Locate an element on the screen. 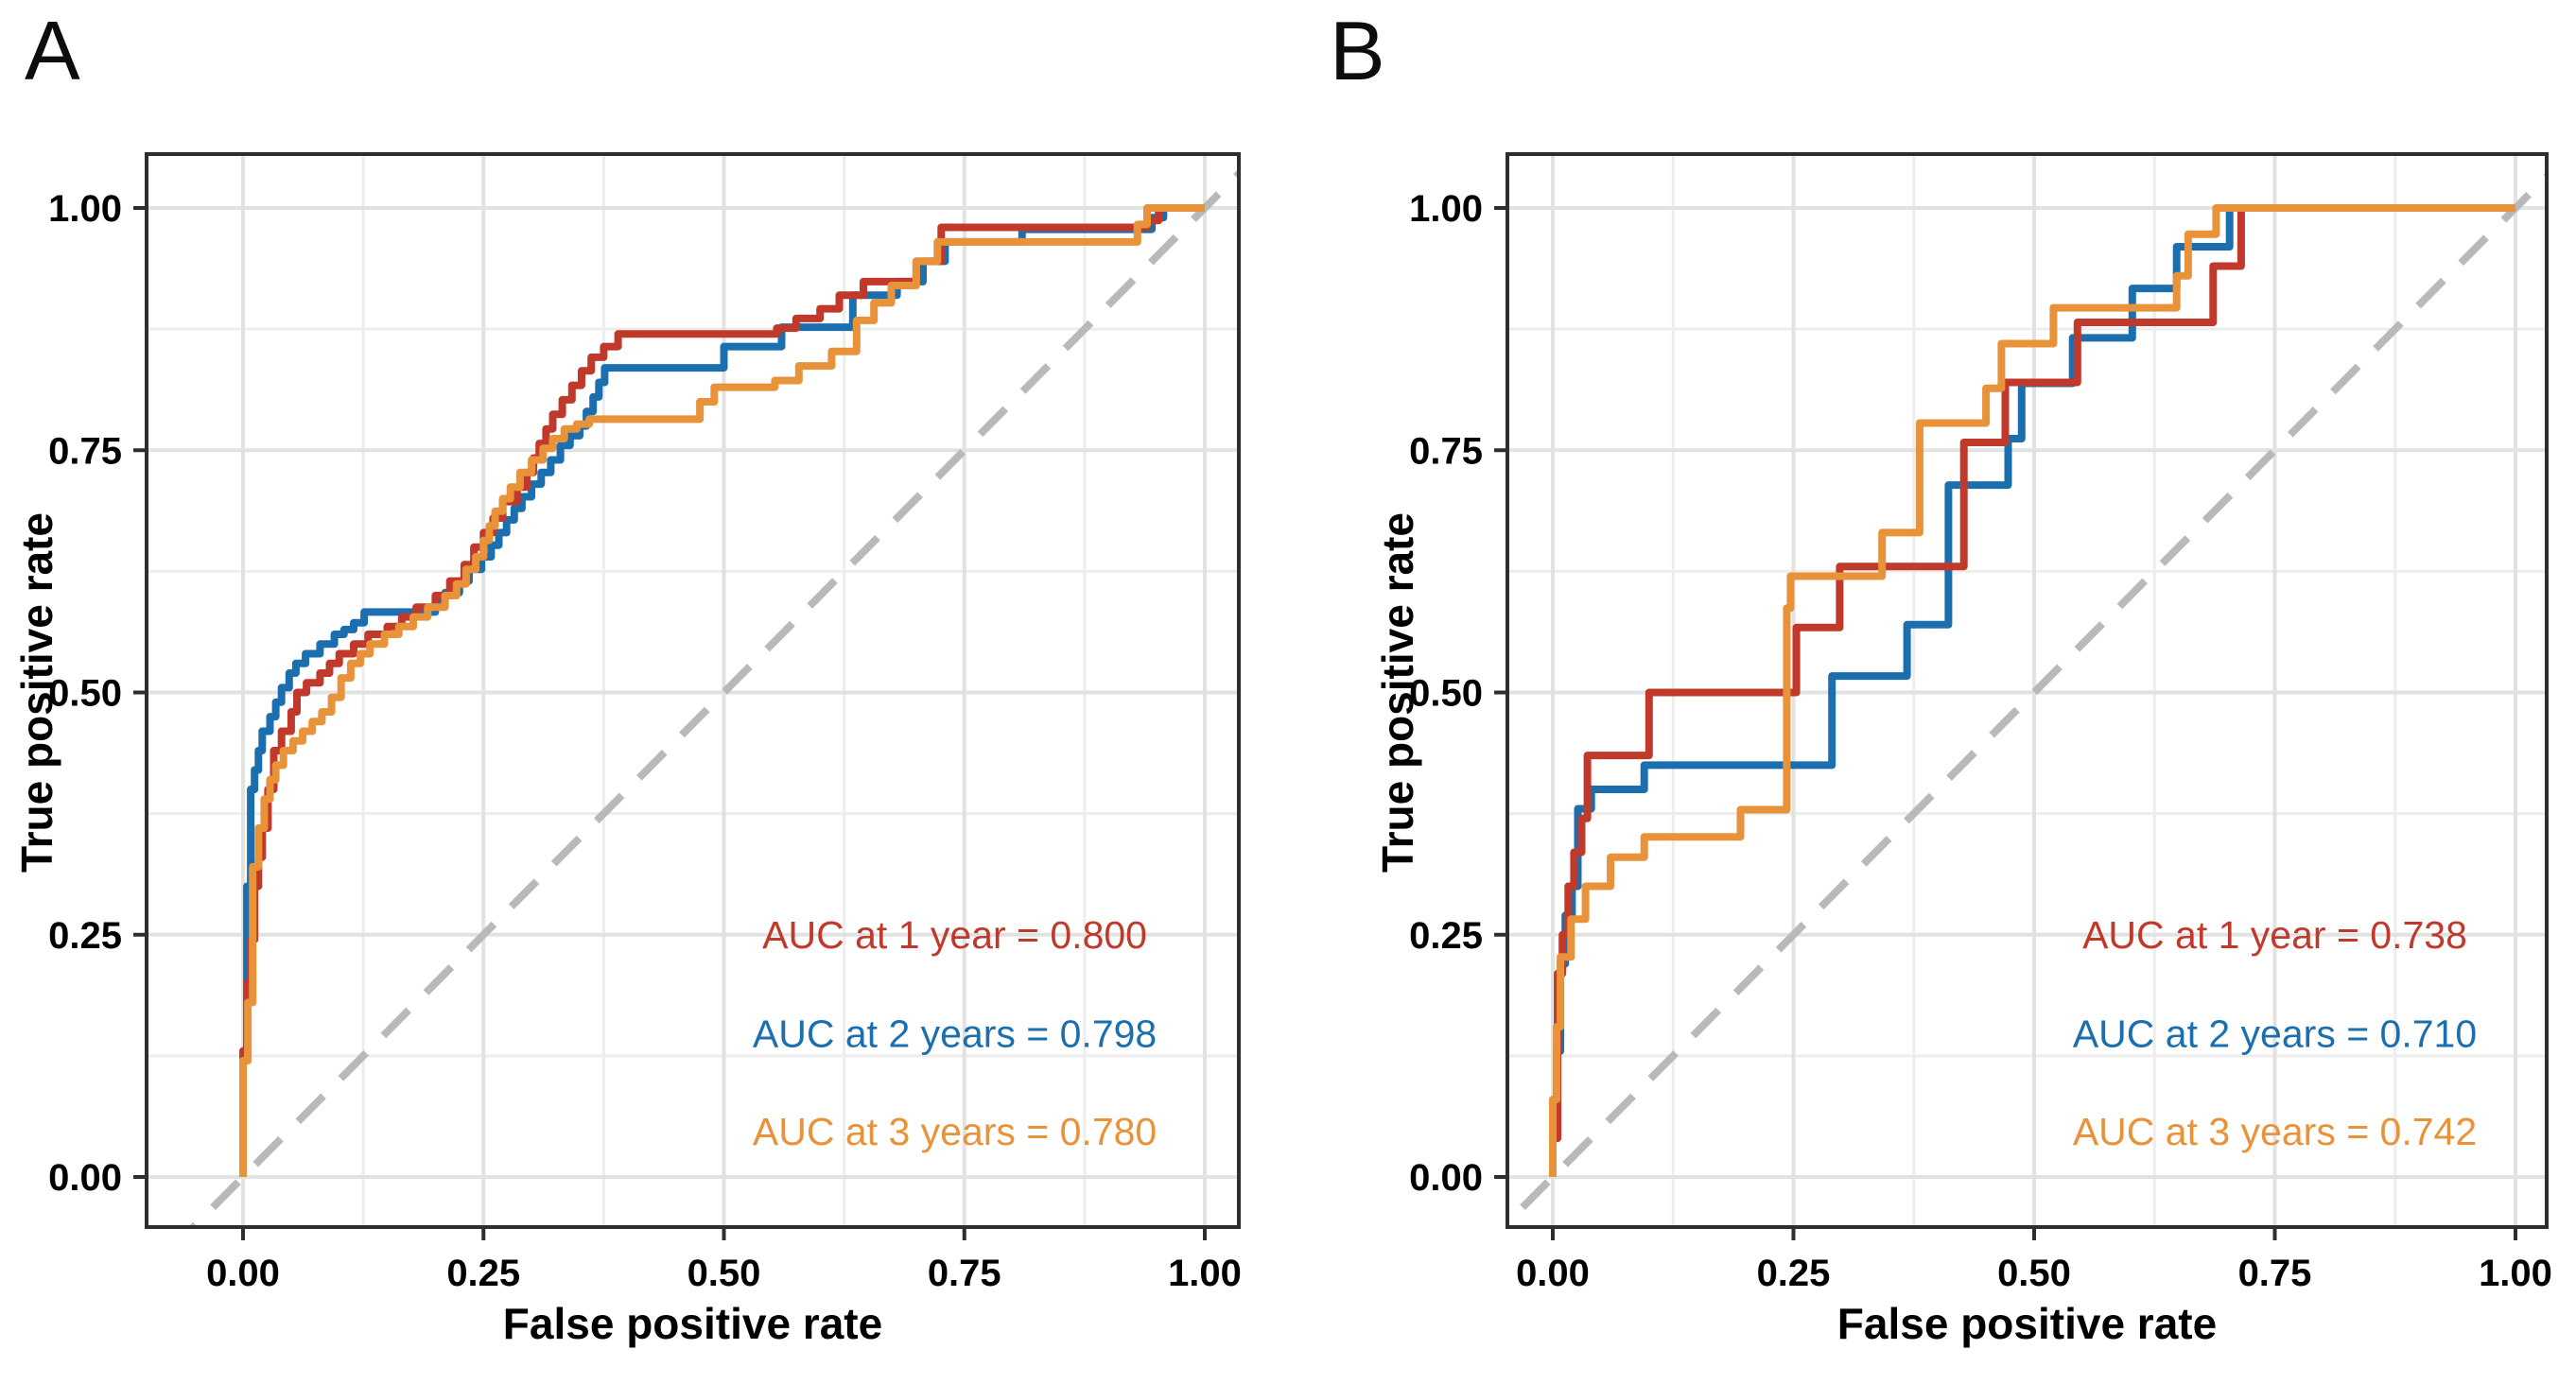  auc-annotation: AUC at 1 year = 0.800 is located at coordinates (954, 935).